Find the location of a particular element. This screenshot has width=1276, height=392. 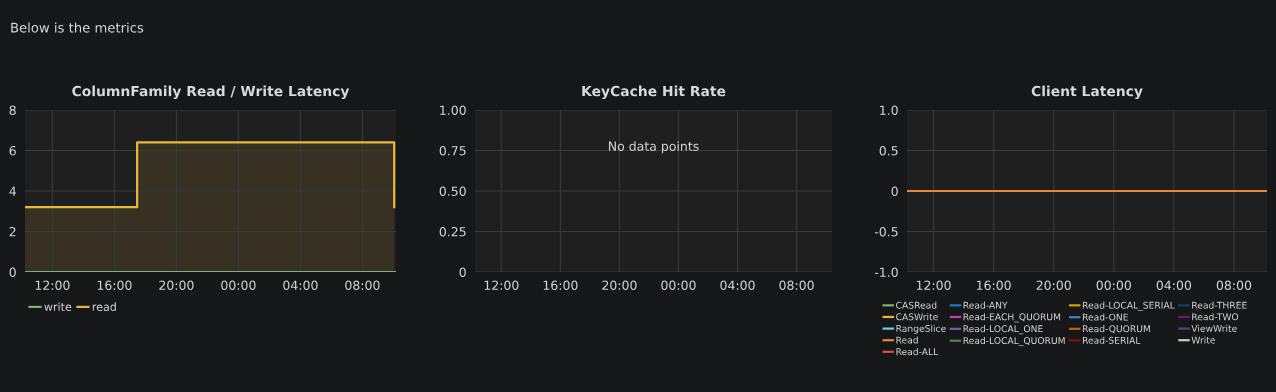

legend-label: CASWrite is located at coordinates (917, 317).